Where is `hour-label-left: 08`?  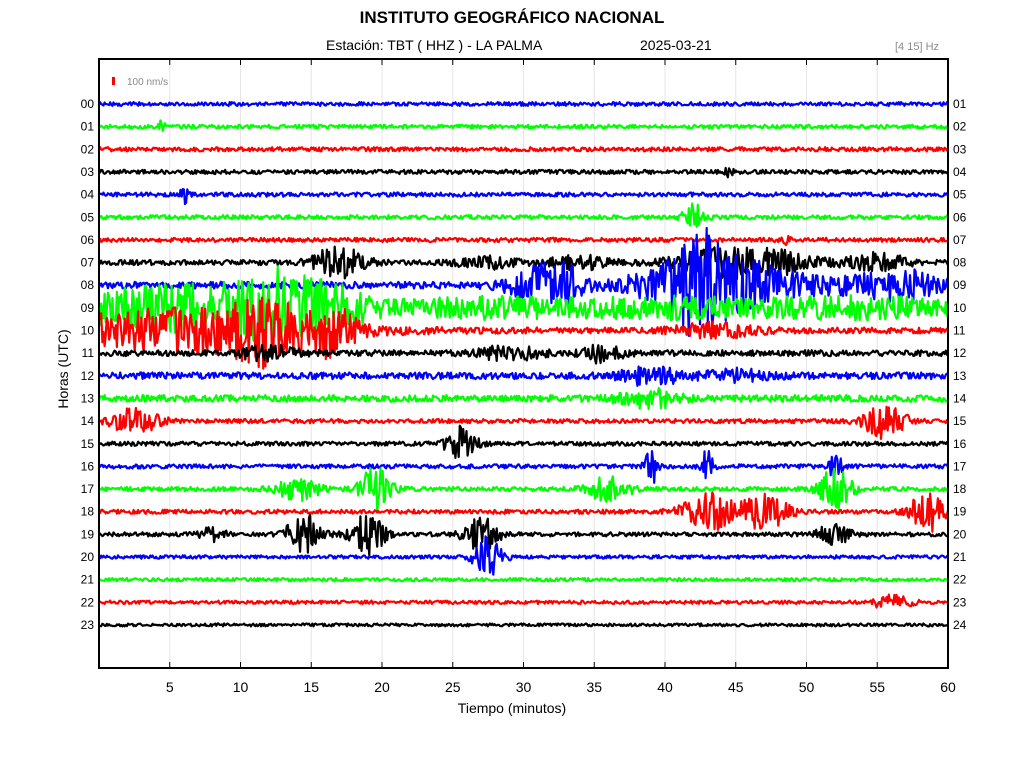 hour-label-left: 08 is located at coordinates (88, 285).